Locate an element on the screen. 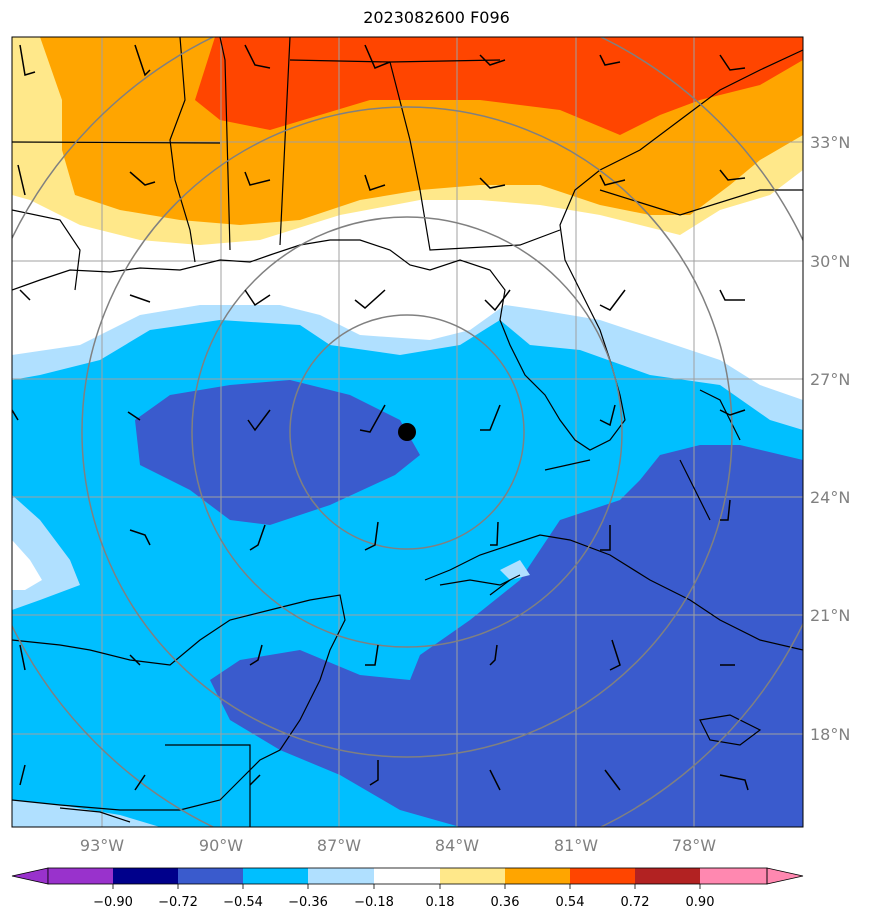  colorbar-label-5: 0.18 is located at coordinates (440, 902).